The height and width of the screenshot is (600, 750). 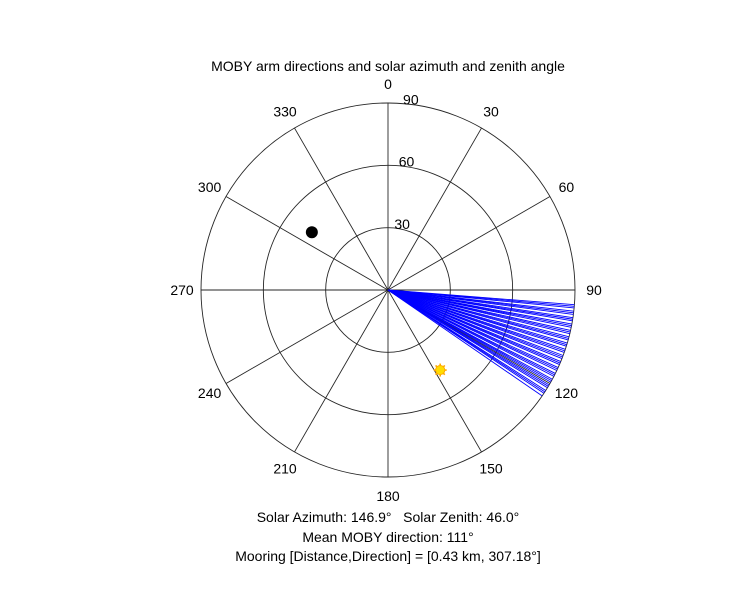 What do you see at coordinates (491, 468) in the screenshot?
I see `angle-tick-label: 150` at bounding box center [491, 468].